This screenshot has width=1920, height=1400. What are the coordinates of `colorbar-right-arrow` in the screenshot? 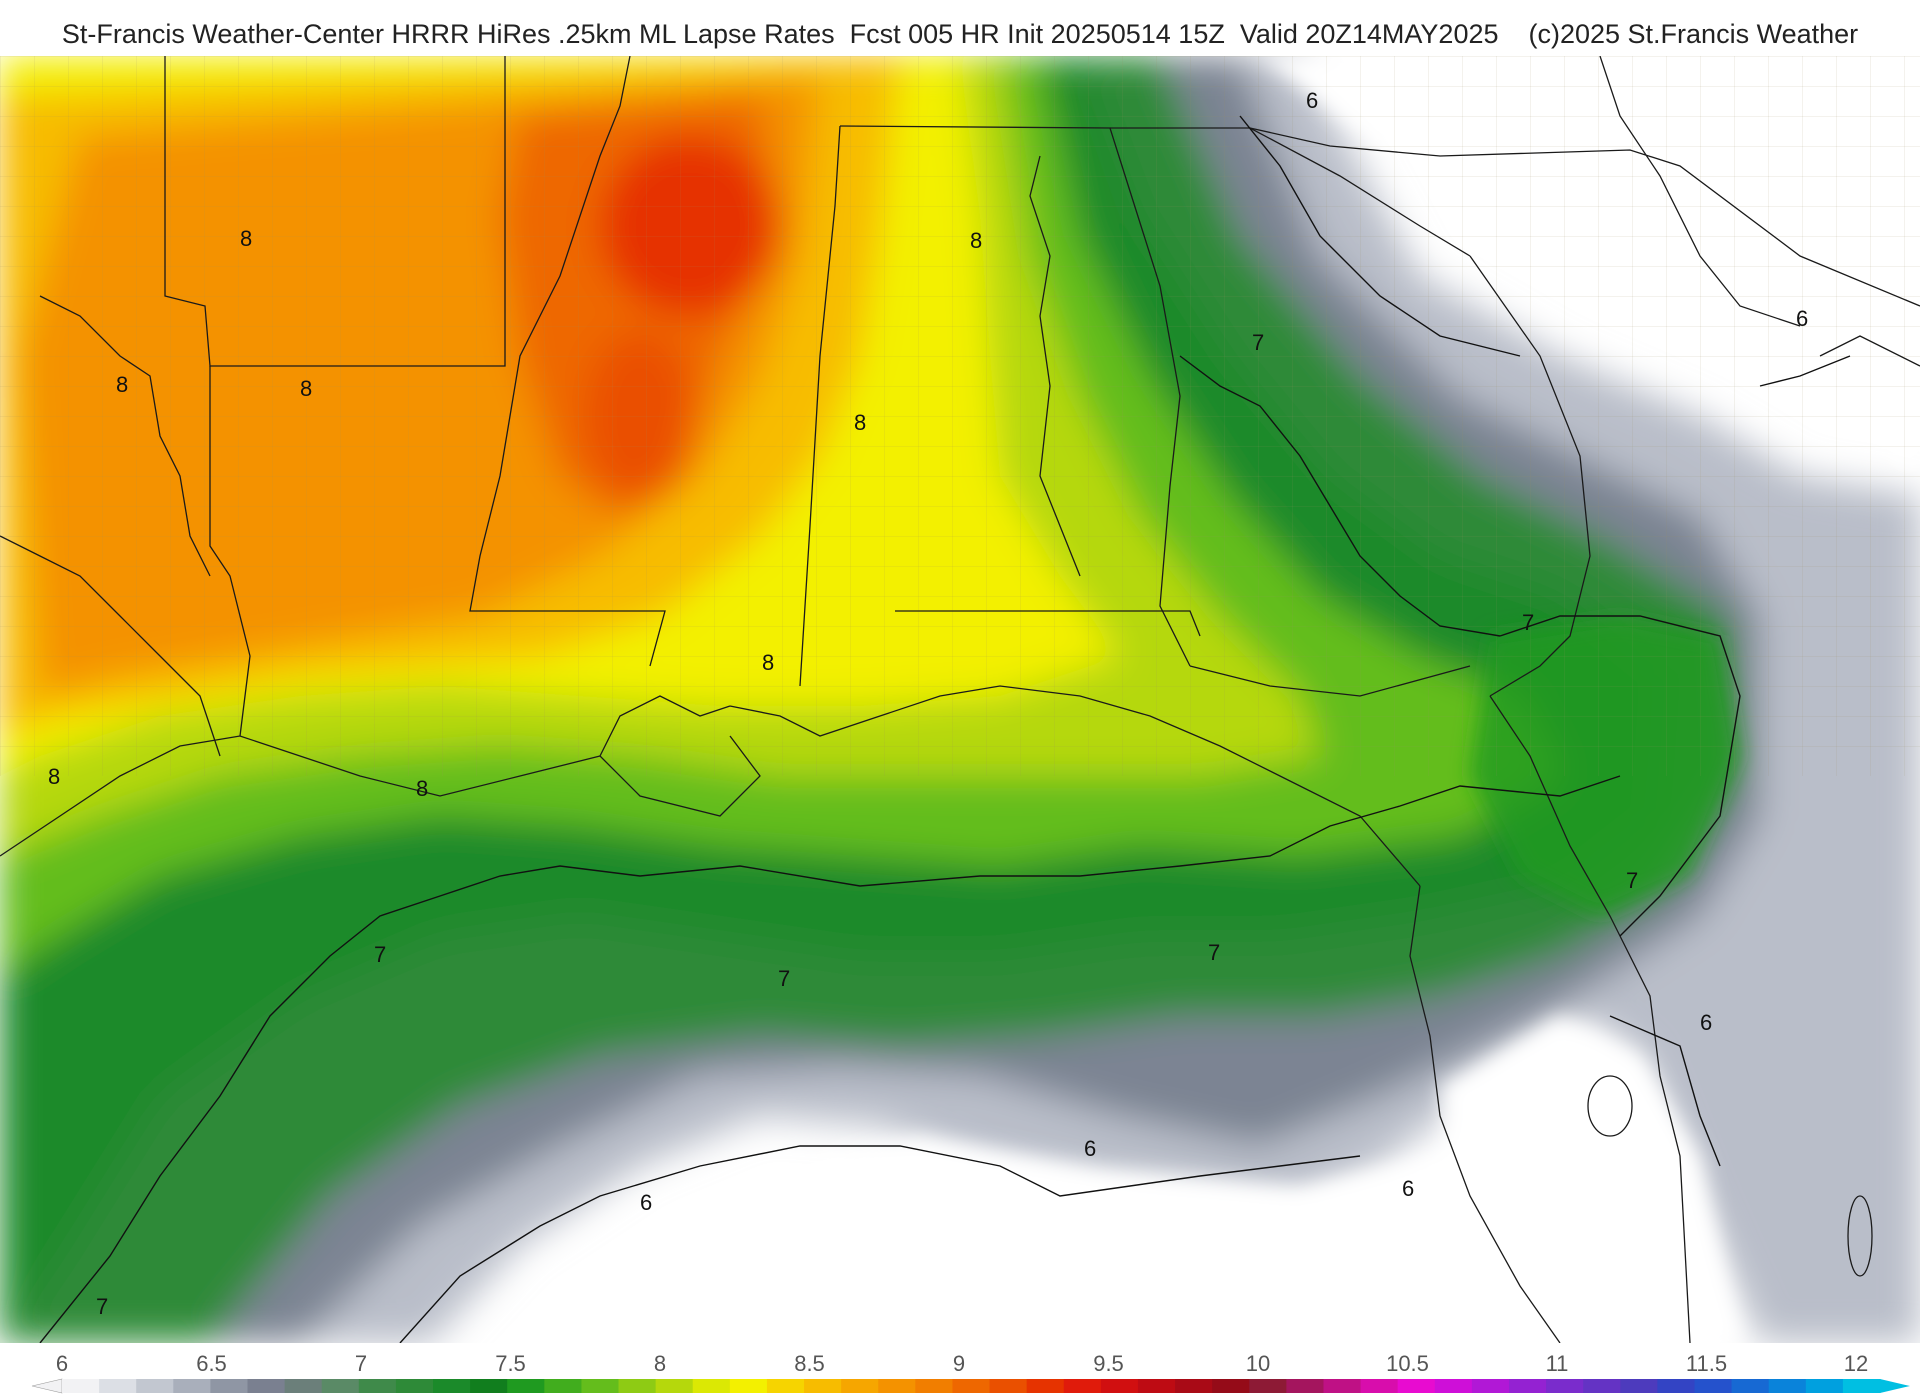 It's located at (1895, 1386).